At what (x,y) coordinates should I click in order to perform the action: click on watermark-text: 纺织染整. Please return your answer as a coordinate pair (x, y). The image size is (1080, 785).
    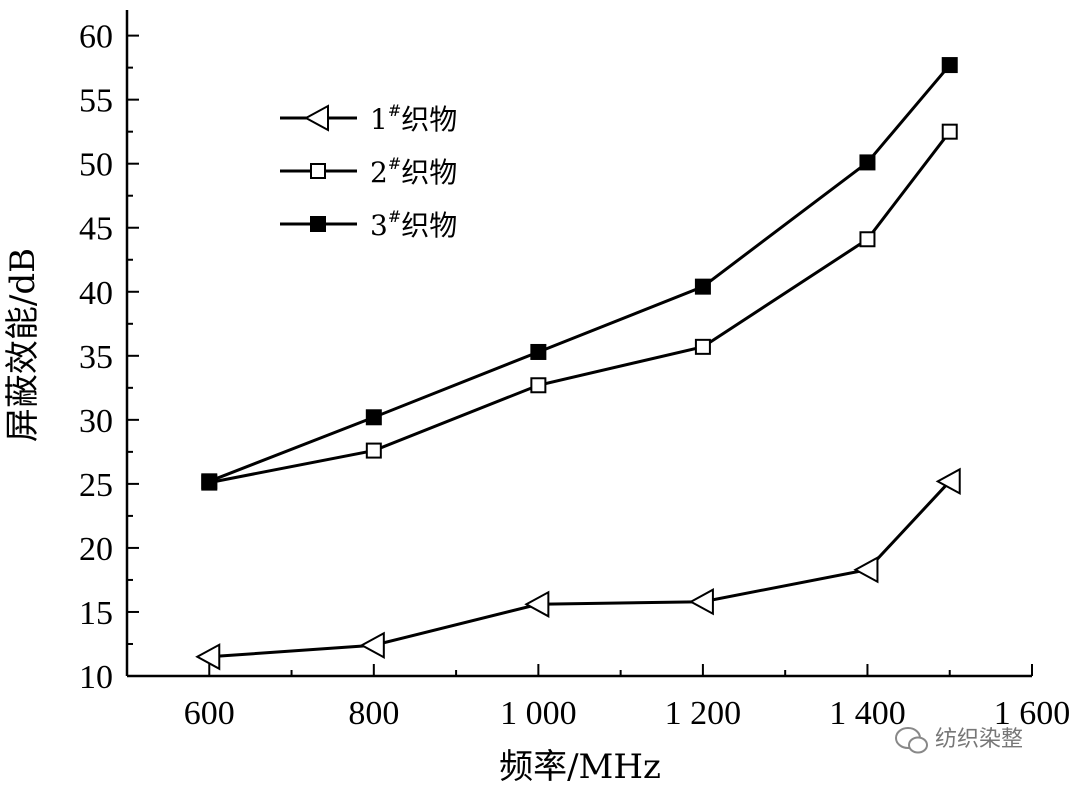
    Looking at the image, I should click on (979, 739).